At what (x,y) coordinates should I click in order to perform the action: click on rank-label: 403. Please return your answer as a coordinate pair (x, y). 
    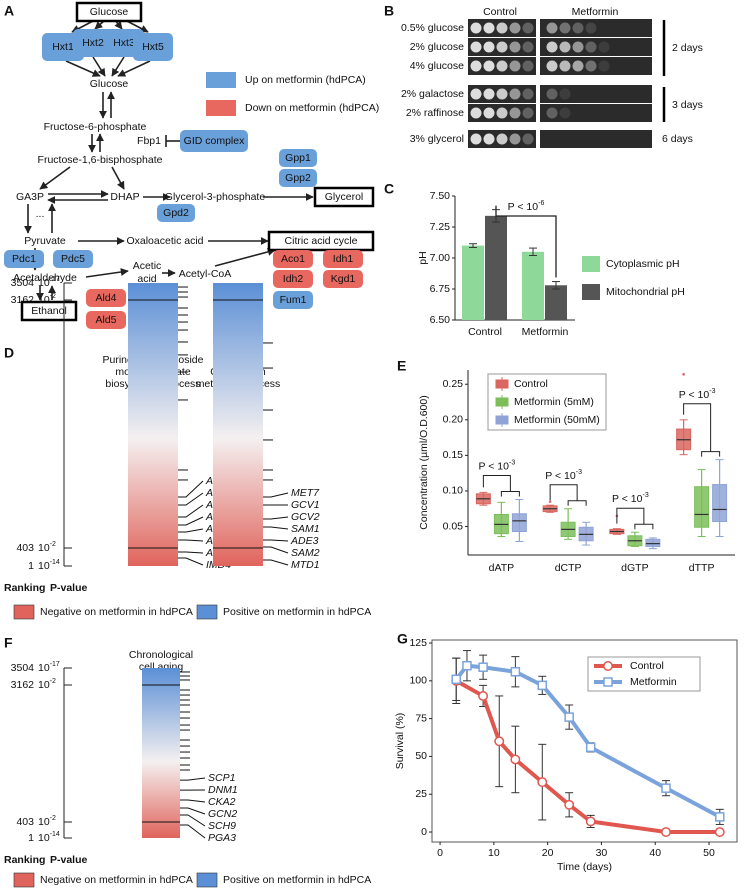
    Looking at the image, I should click on (25, 822).